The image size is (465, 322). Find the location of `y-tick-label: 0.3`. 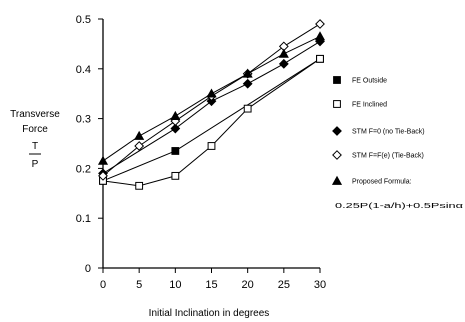

y-tick-label: 0.3 is located at coordinates (83, 120).